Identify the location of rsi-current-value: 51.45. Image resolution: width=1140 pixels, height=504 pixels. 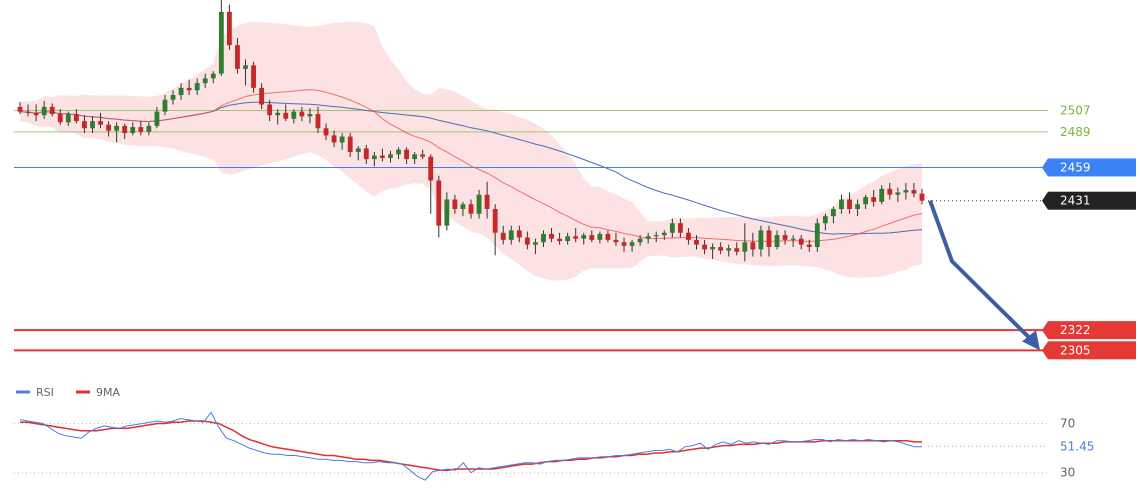
(1077, 446).